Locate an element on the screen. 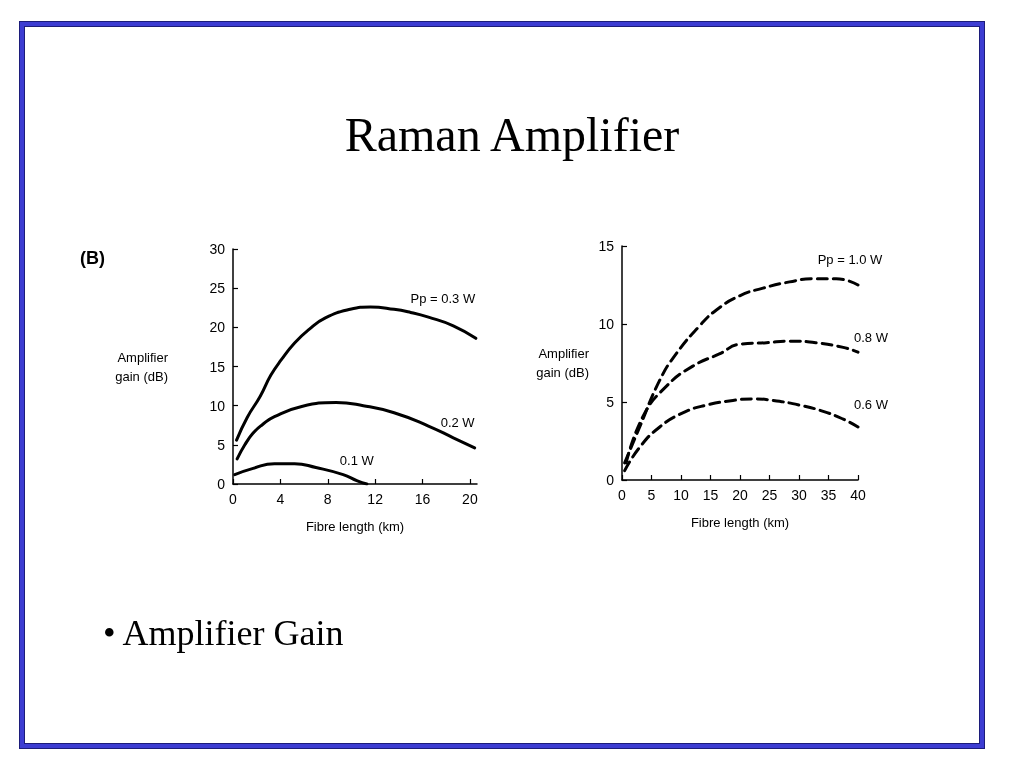 The height and width of the screenshot is (768, 1024). x-tick-label: 40 is located at coordinates (858, 495).